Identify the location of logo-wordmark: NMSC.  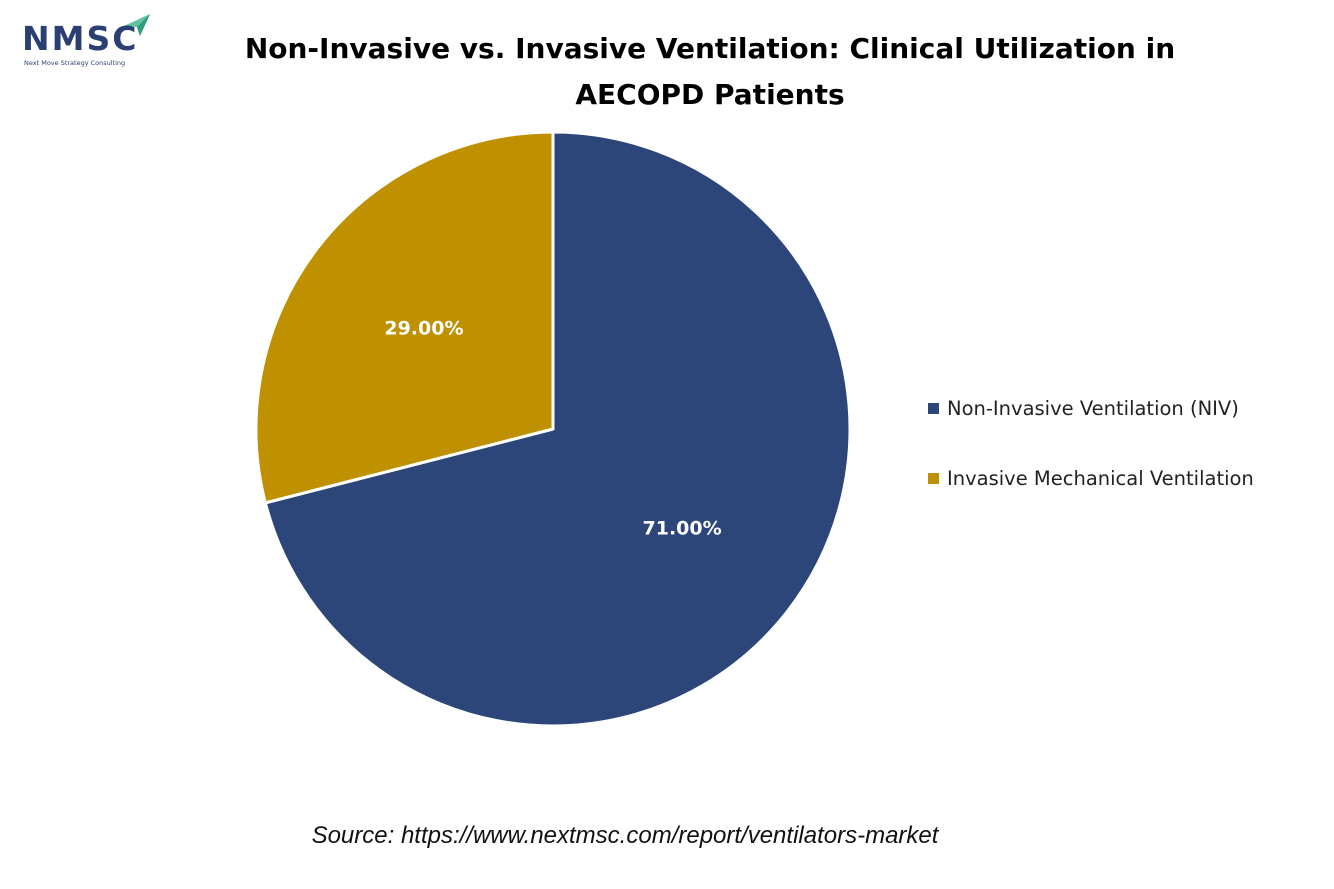
(80, 38).